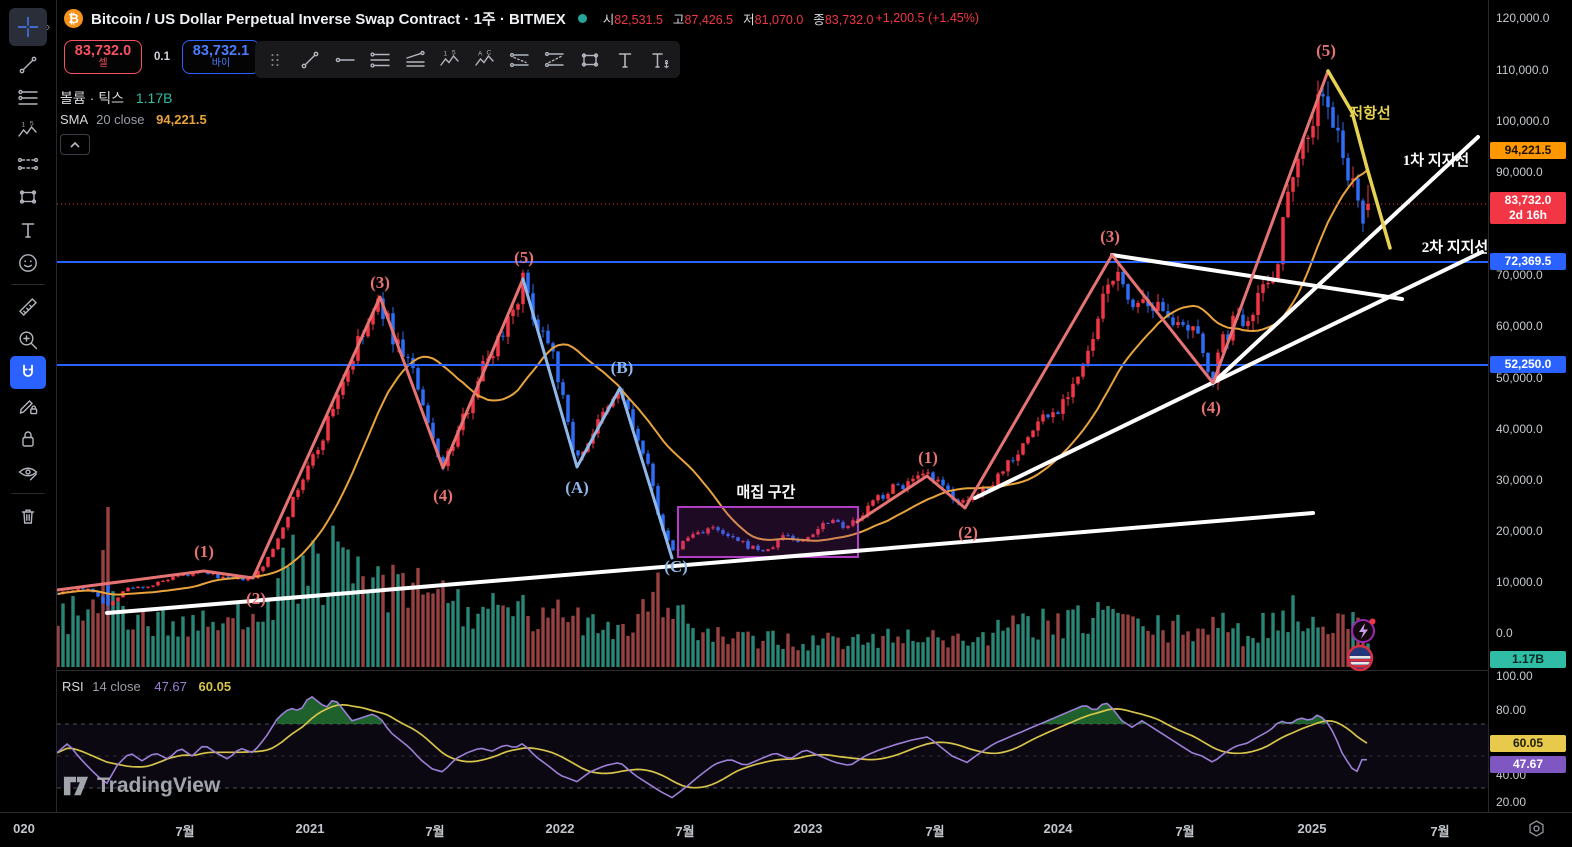 The width and height of the screenshot is (1572, 847). Describe the element at coordinates (28, 97) in the screenshot. I see `horizontal-line-tool-icon` at that location.